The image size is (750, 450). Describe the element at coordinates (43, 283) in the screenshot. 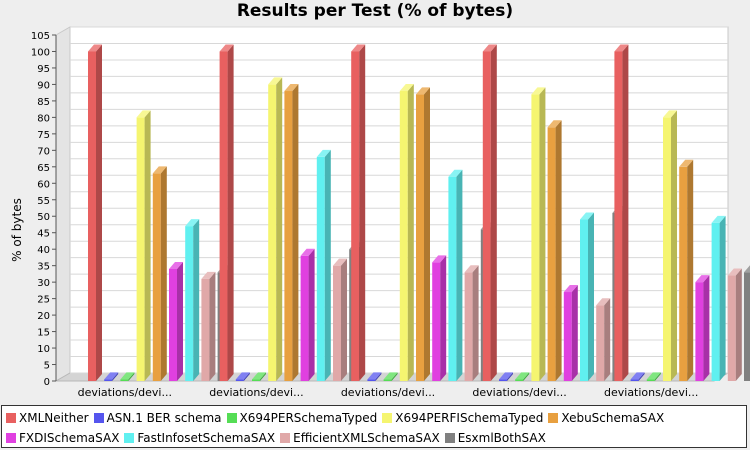

I see `y-tick-label: 30` at that location.